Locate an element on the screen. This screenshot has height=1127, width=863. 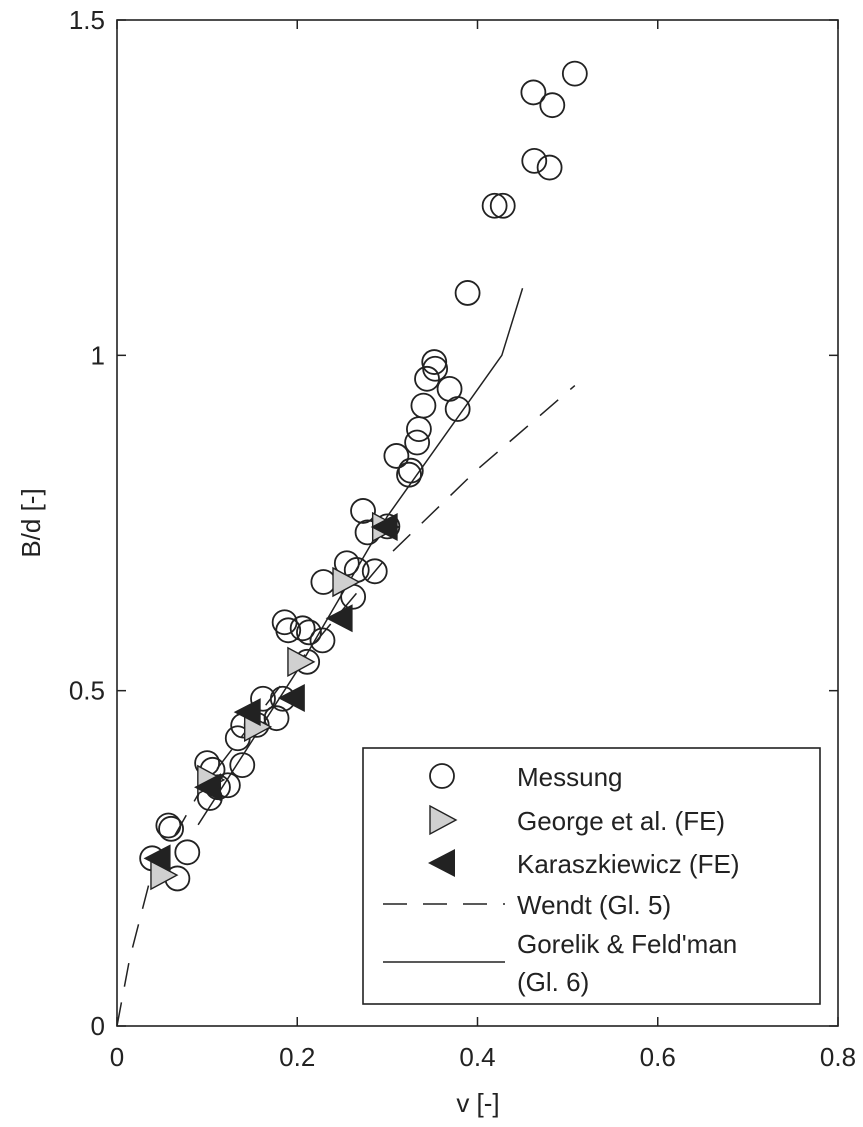
x-tick-label: 0.6 is located at coordinates (658, 1057).